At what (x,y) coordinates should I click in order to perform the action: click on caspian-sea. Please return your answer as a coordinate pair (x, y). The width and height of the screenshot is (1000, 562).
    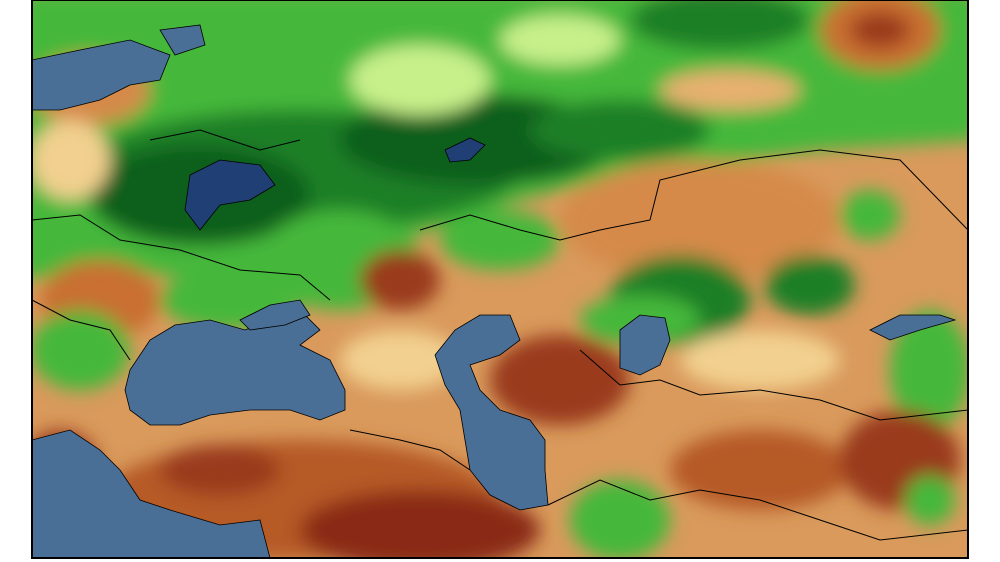
    Looking at the image, I should click on (491, 412).